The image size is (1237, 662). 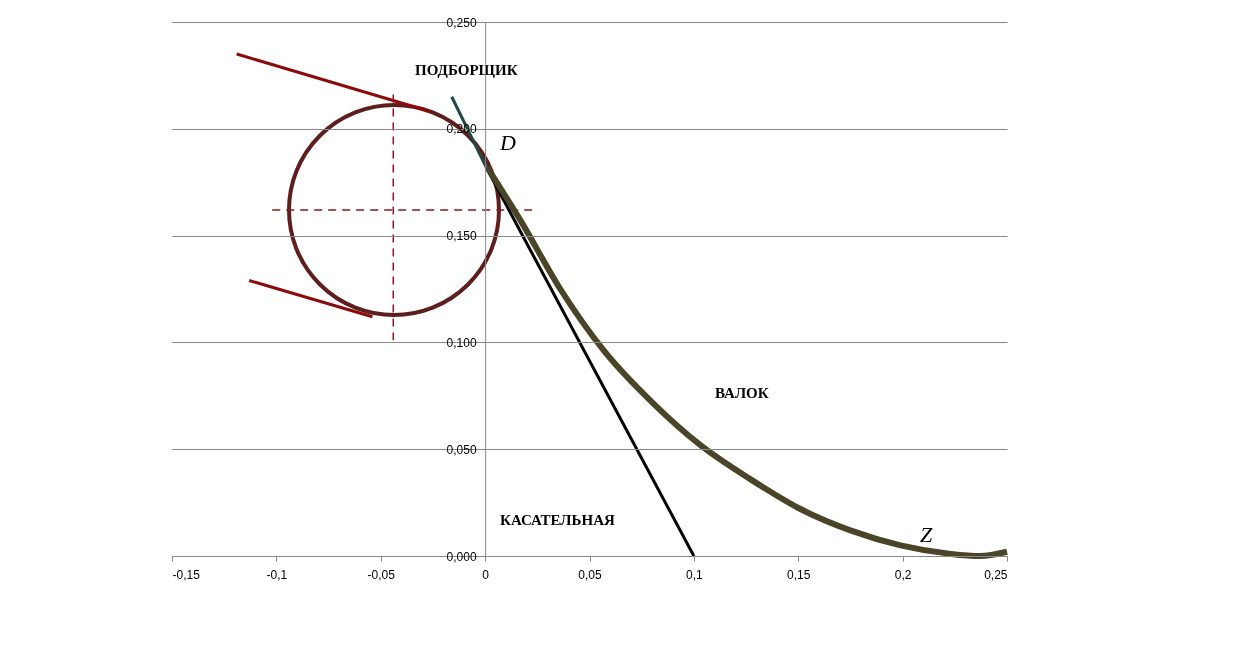 I want to click on annotation: Z, so click(x=926, y=534).